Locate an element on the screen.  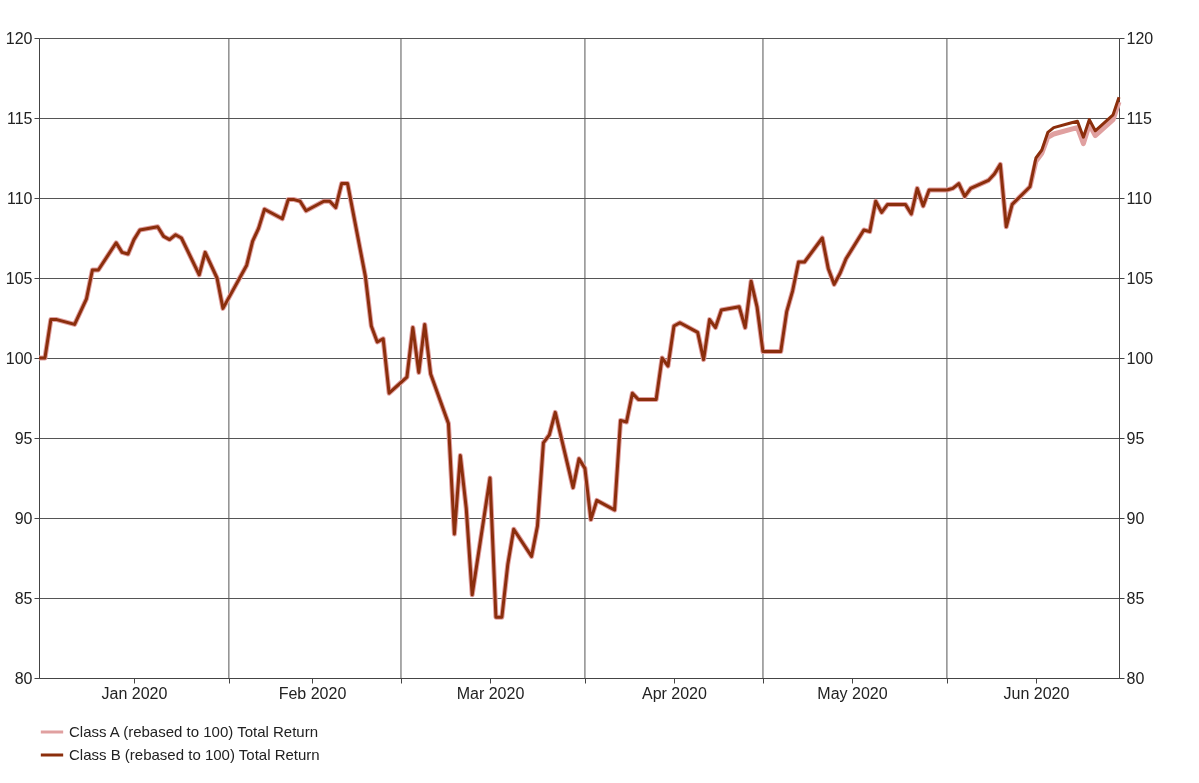
y-tick-label: 100 is located at coordinates (19, 358).